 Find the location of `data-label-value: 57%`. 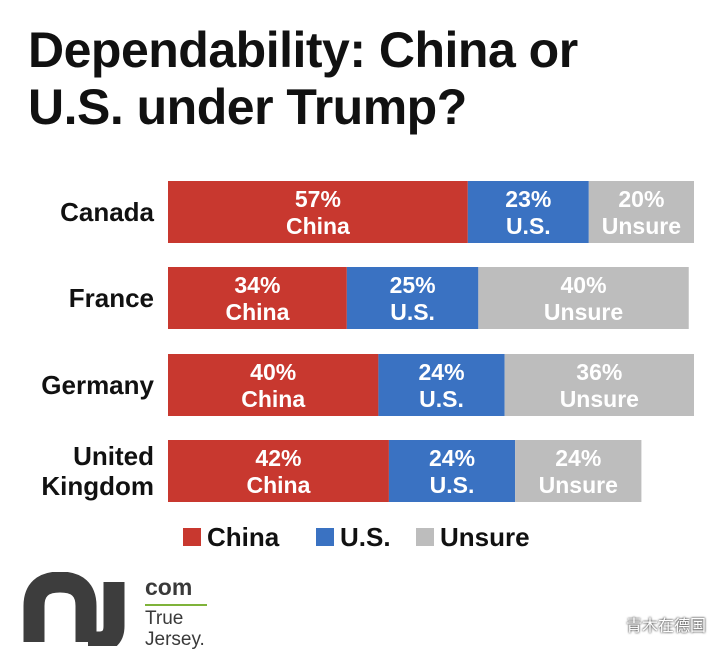

data-label-value: 57% is located at coordinates (318, 199).